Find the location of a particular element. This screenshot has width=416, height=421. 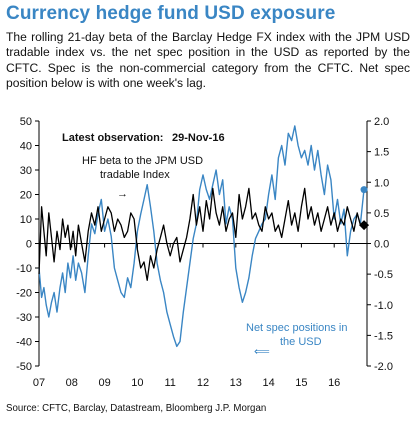

left-tick-label: -20 is located at coordinates (24, 294).